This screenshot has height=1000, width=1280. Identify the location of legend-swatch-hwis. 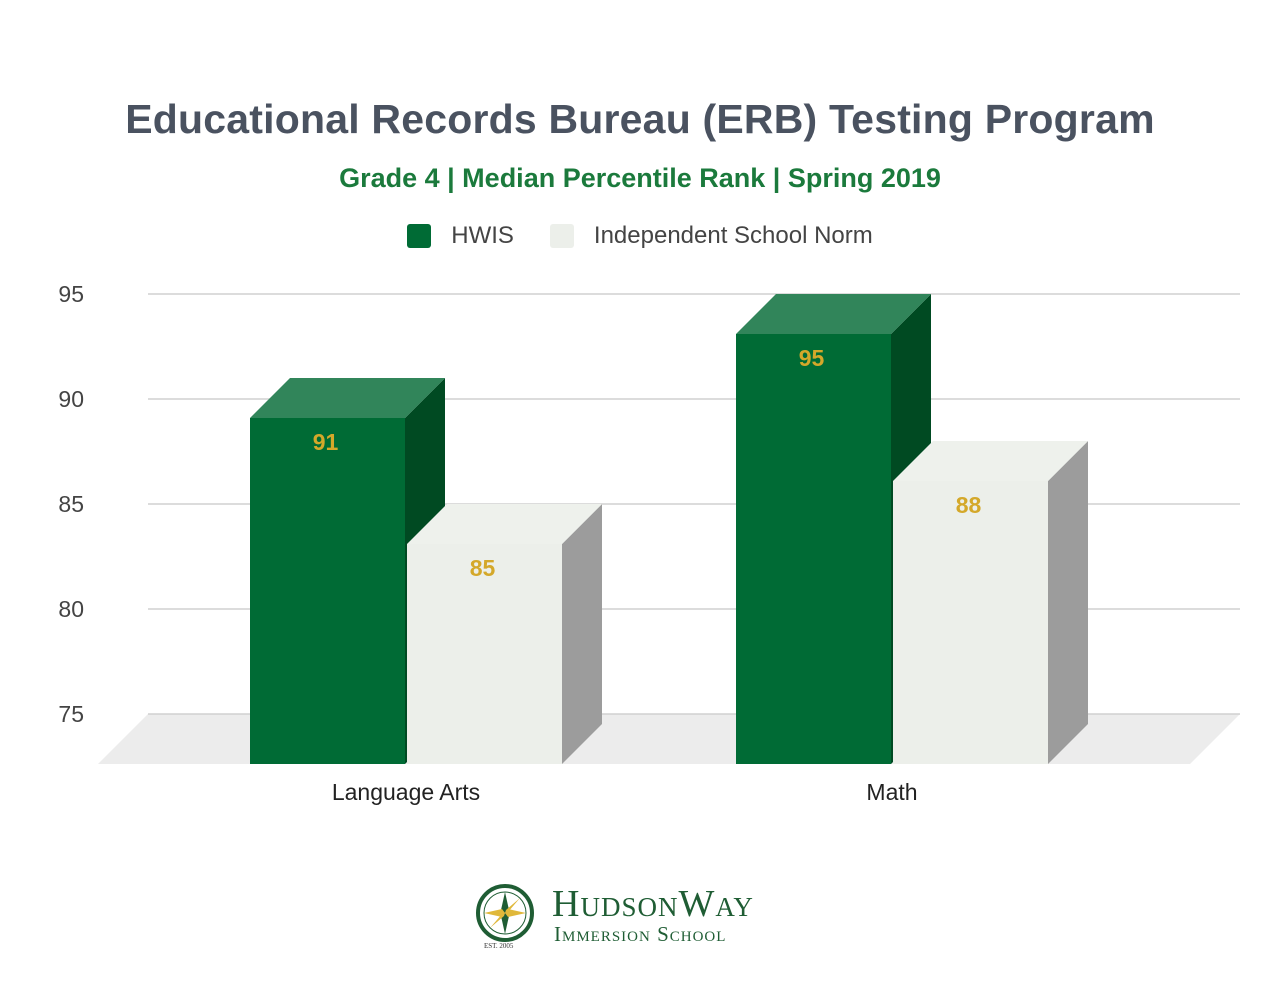
(419, 236).